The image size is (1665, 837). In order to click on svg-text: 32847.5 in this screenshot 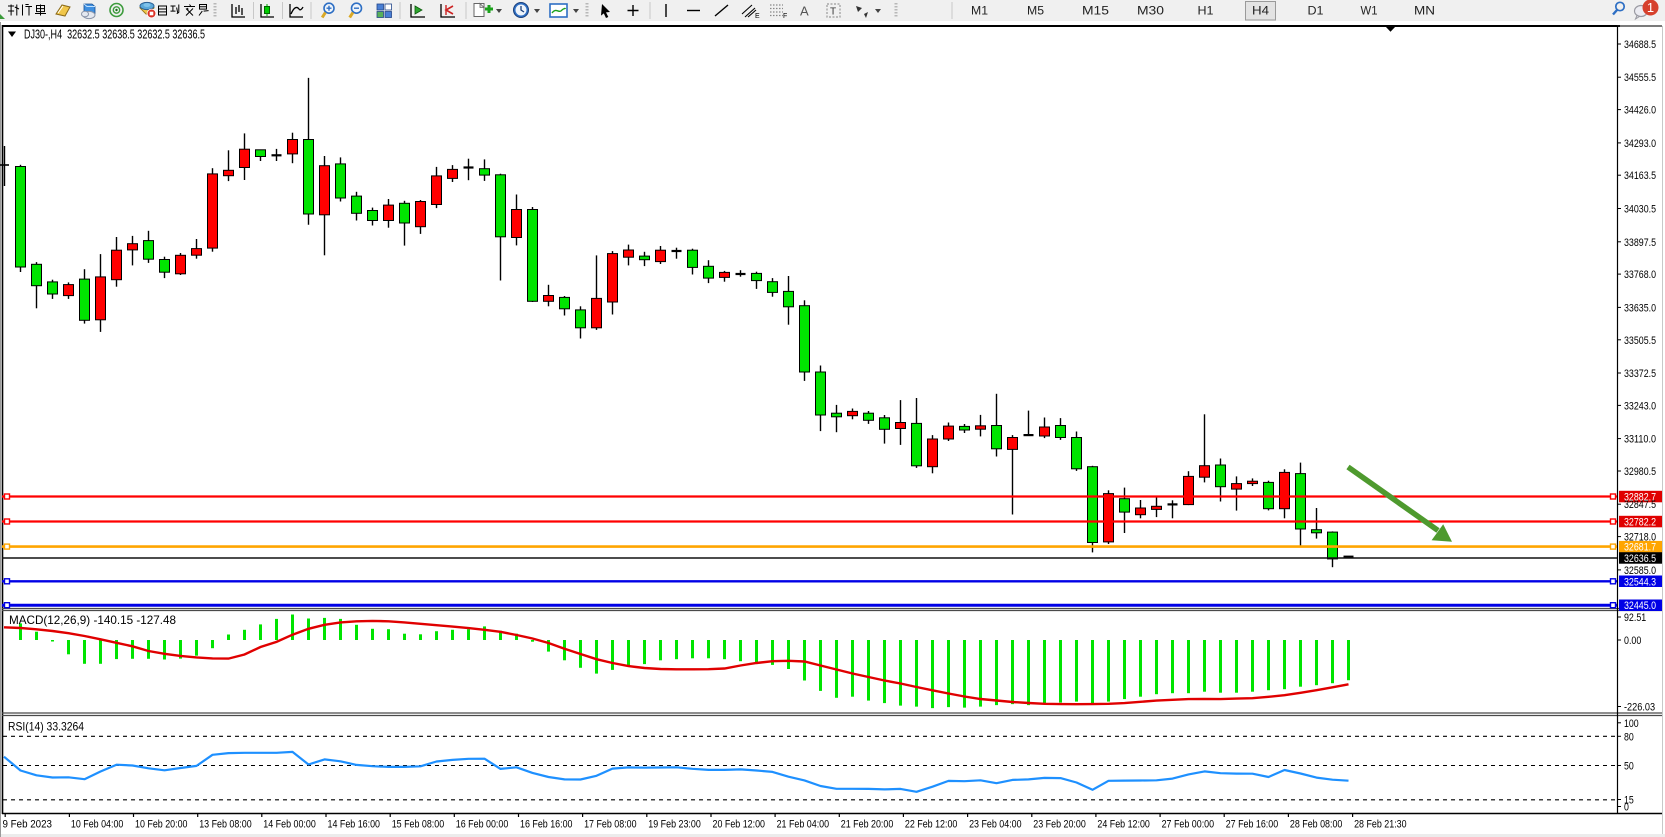, I will do `click(1640, 505)`.